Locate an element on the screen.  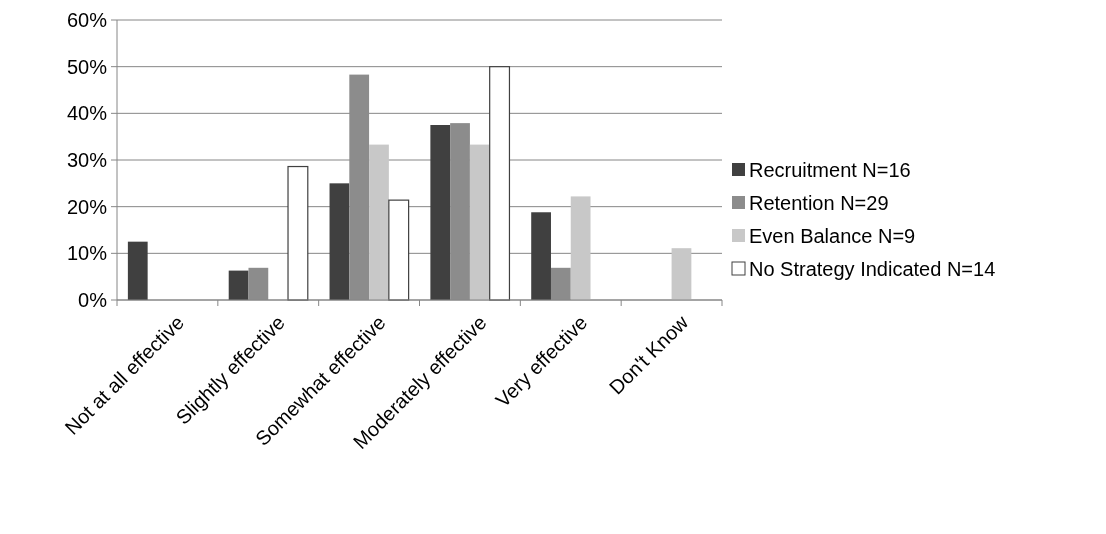
y-tick-label: 40% is located at coordinates (87, 113).